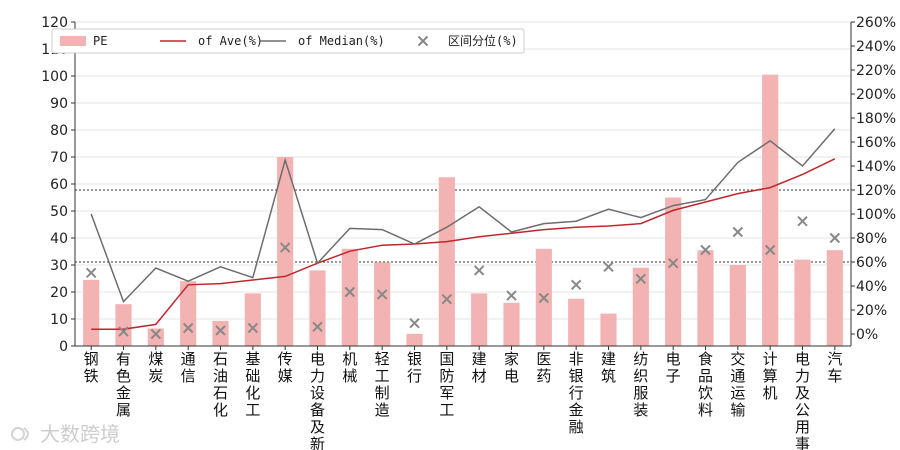  I want to click on category-label: 交通运输, so click(737, 384).